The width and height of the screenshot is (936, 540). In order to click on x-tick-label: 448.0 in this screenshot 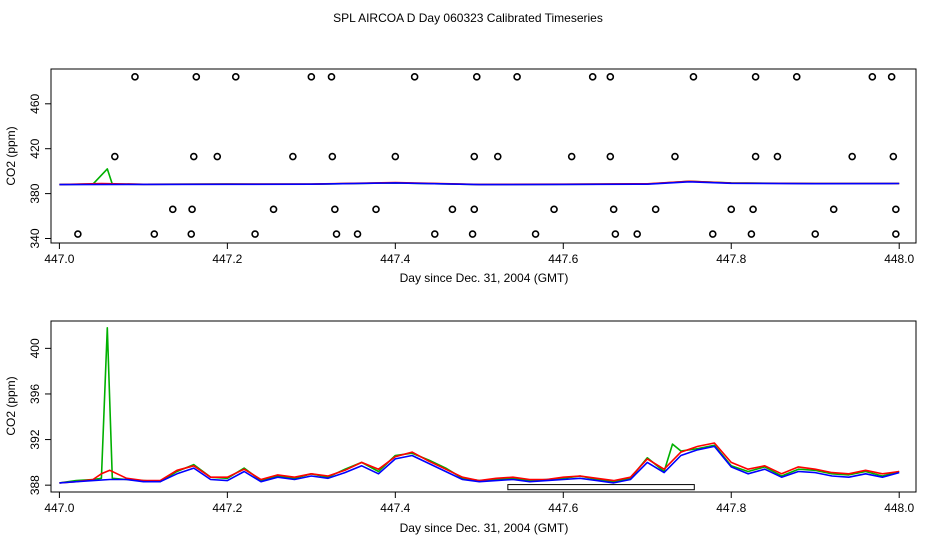, I will do `click(899, 508)`.